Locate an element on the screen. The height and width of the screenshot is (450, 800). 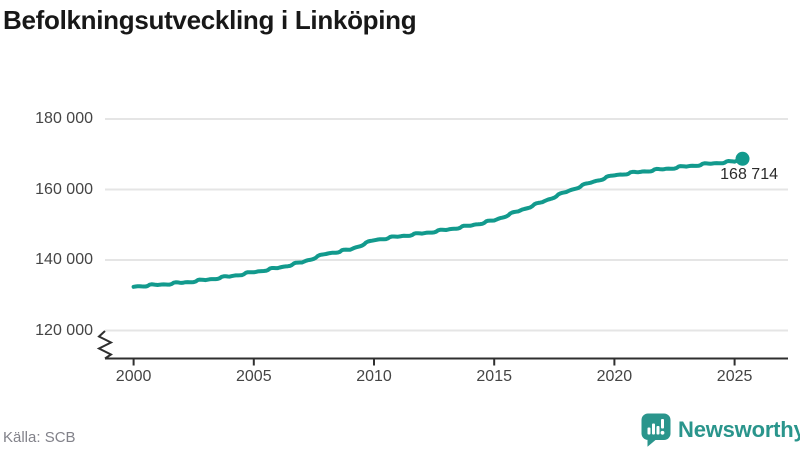
y-axis-label: 120 000 is located at coordinates (64, 330).